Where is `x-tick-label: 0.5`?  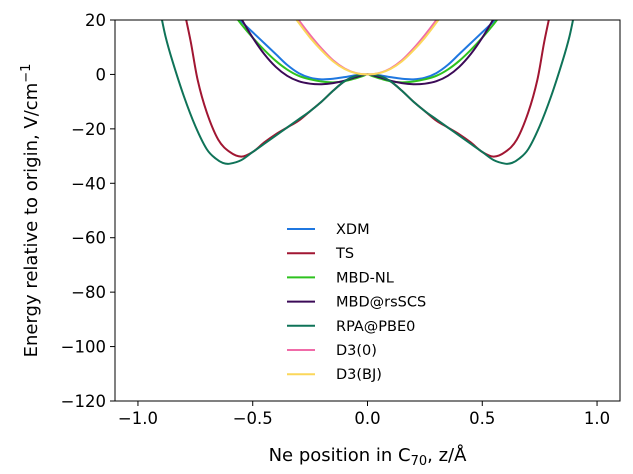
x-tick-label: 0.5 is located at coordinates (482, 418).